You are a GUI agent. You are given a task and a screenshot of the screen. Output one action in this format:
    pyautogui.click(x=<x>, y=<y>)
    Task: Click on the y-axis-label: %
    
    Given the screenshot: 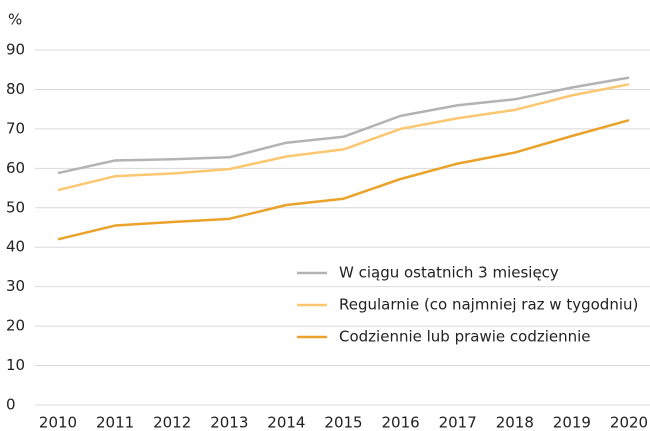 What is the action you would take?
    pyautogui.click(x=15, y=20)
    